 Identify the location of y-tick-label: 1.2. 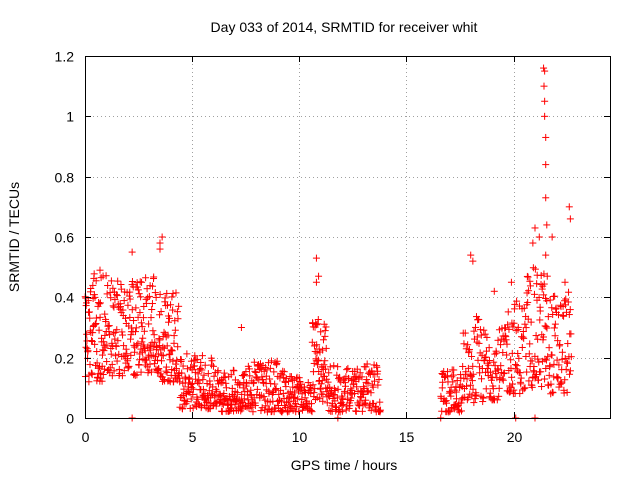
(65, 57).